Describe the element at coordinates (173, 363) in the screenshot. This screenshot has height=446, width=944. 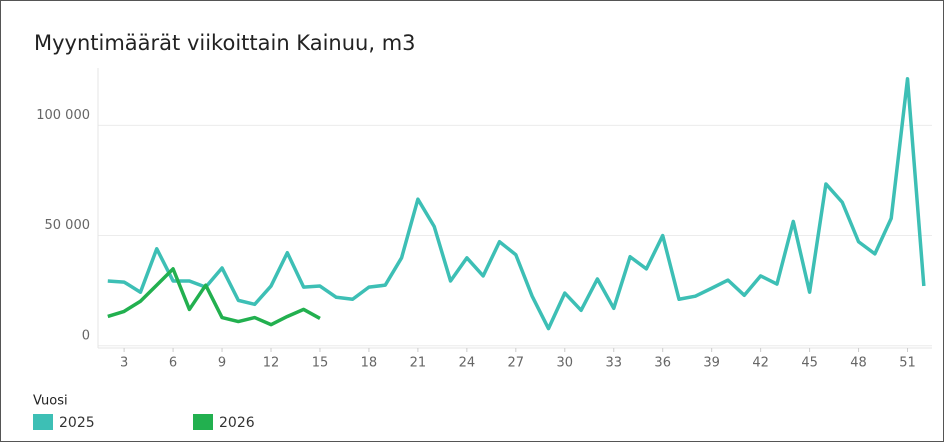
I see `x-tick-label: 6` at that location.